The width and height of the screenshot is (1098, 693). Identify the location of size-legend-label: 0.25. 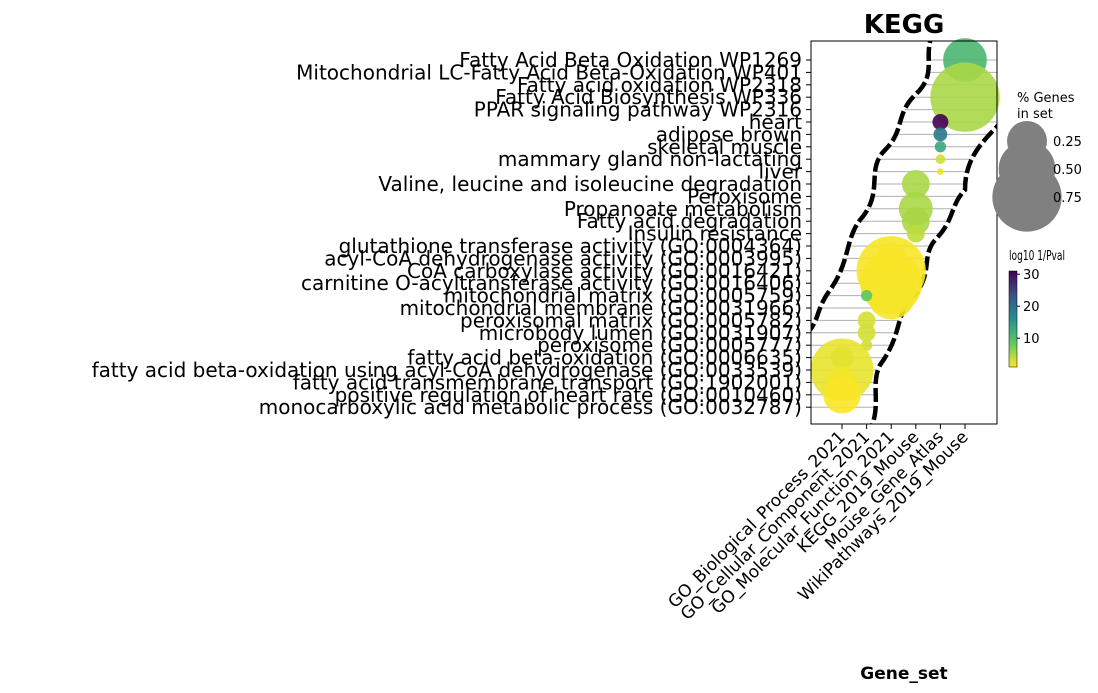
(1067, 142).